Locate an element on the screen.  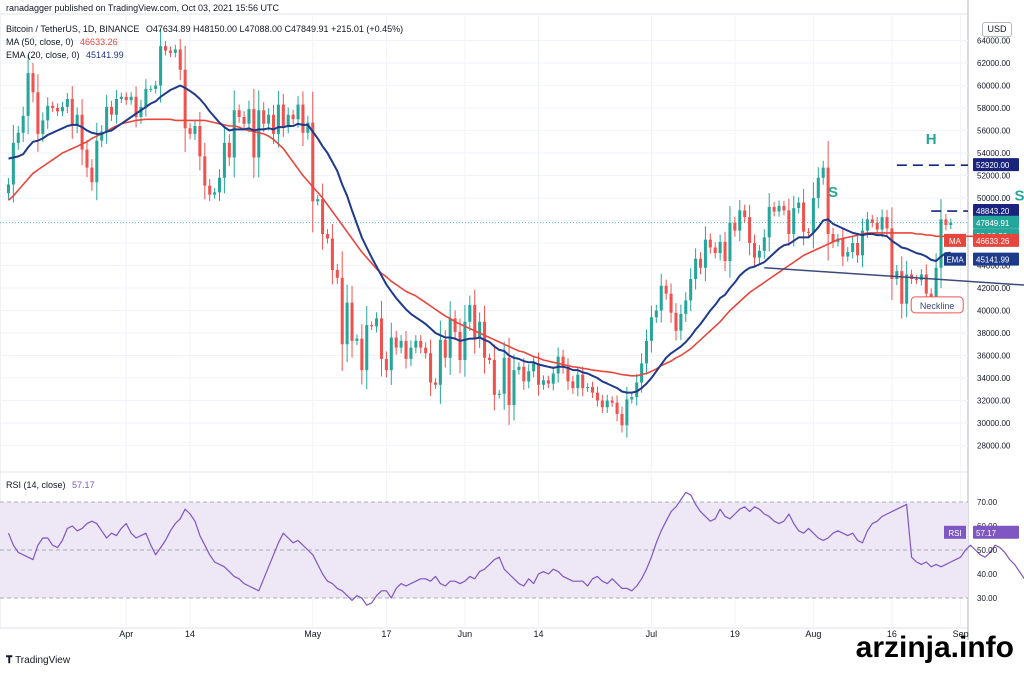
y-tick-label: 50000.00 is located at coordinates (994, 198).